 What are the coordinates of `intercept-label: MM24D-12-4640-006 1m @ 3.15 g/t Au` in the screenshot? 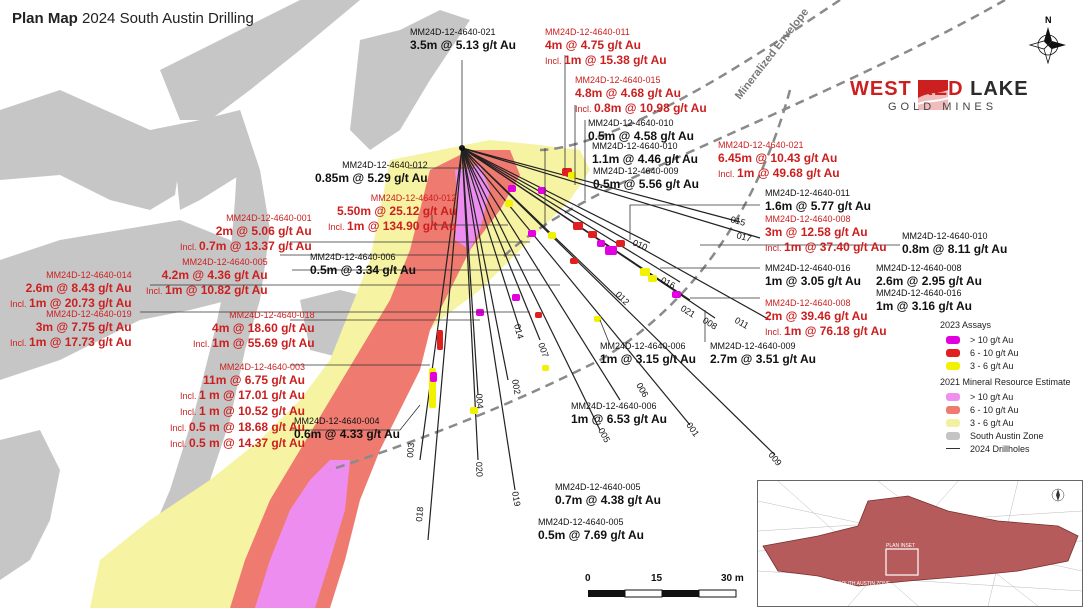 It's located at (648, 354).